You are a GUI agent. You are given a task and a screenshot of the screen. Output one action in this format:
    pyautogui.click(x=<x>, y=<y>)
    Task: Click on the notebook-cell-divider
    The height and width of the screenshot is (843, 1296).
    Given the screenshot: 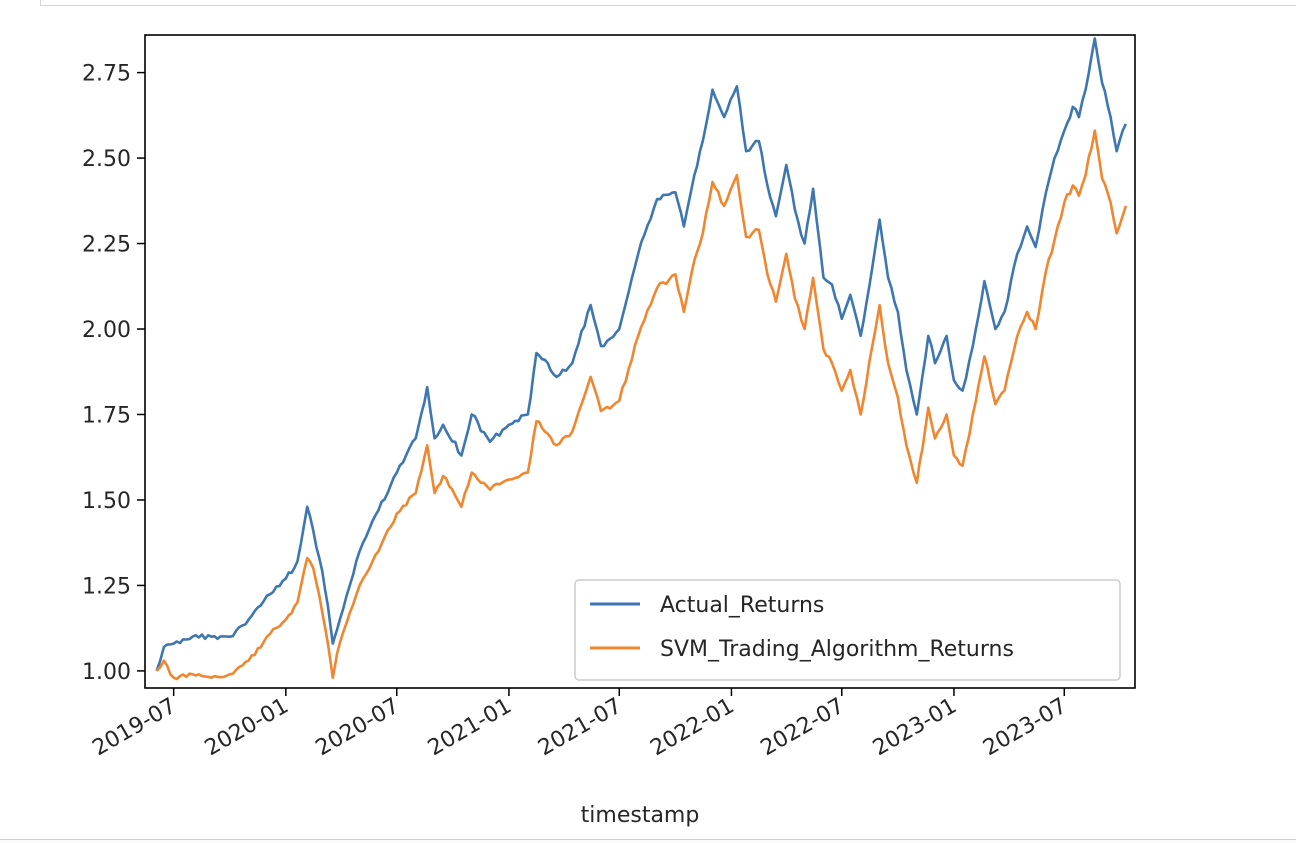 What is the action you would take?
    pyautogui.click(x=648, y=841)
    